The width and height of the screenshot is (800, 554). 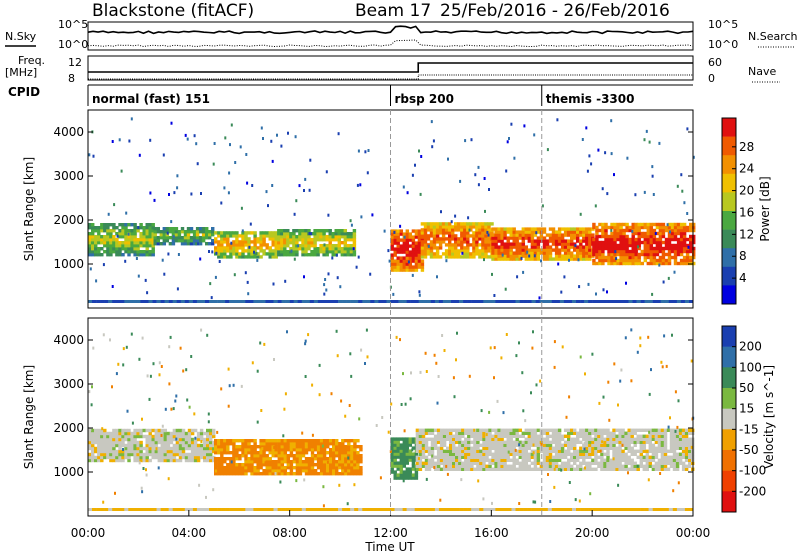 I want to click on colorbar-tick-label: 200, so click(x=750, y=347).